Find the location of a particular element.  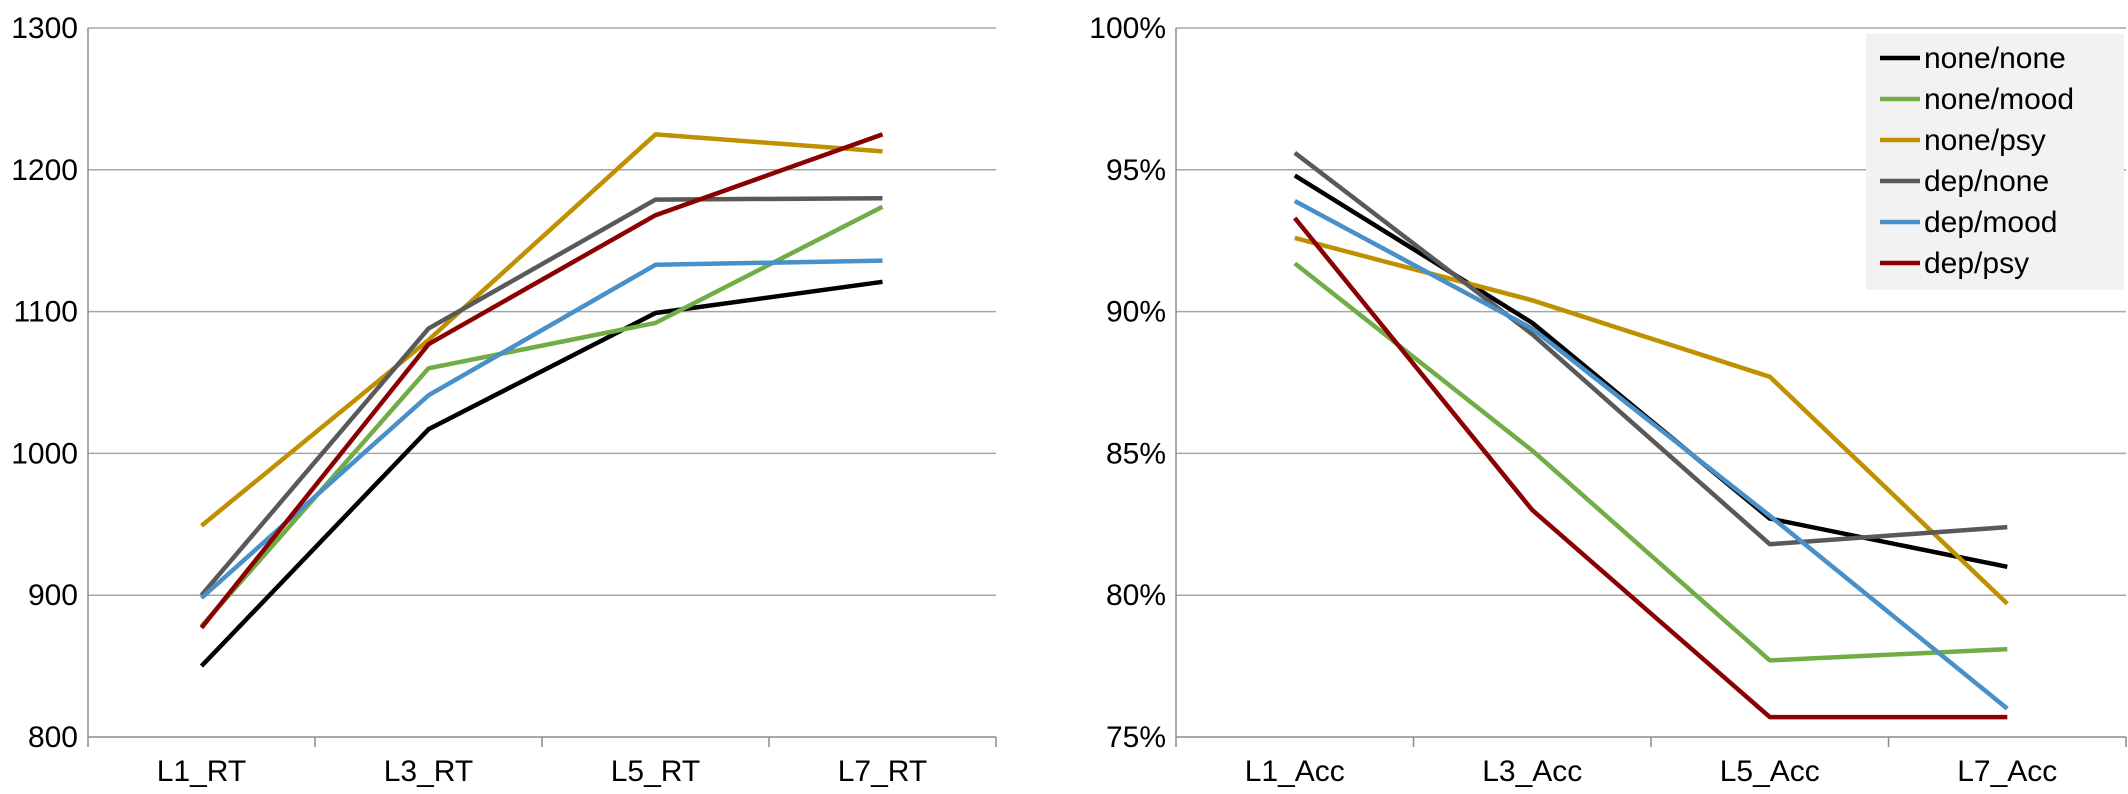

acc-legend-label: dep/none is located at coordinates (1986, 181).